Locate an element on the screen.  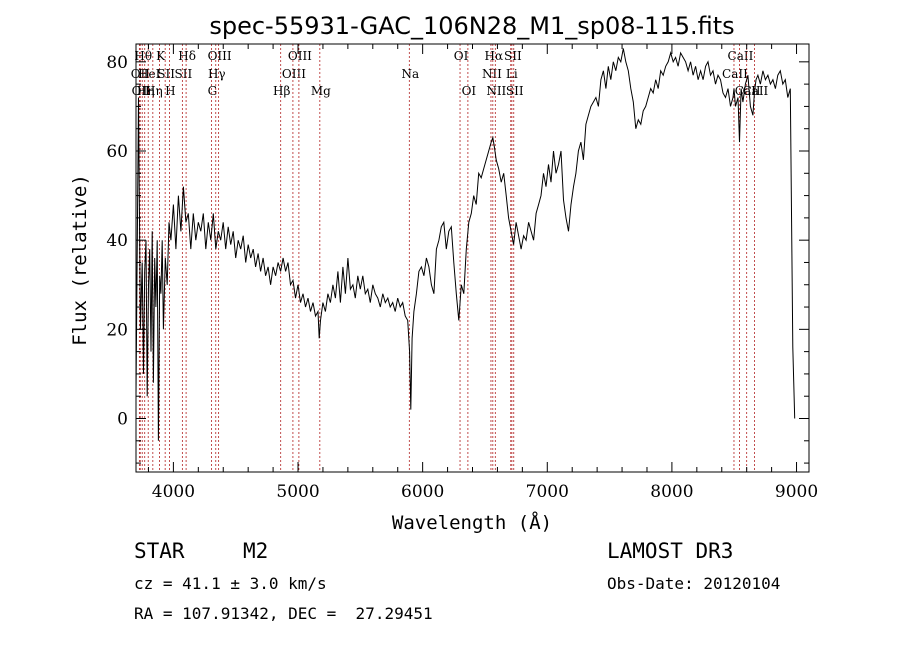
line-label-2: Hθ is located at coordinates (143, 56).